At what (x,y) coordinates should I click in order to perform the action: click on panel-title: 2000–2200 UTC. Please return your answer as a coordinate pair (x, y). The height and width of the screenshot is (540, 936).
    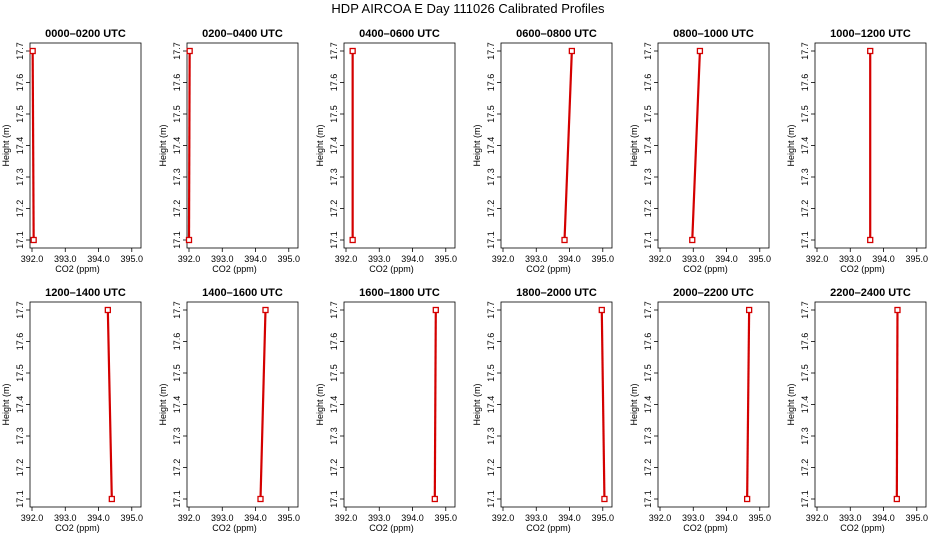
    Looking at the image, I should click on (713, 293).